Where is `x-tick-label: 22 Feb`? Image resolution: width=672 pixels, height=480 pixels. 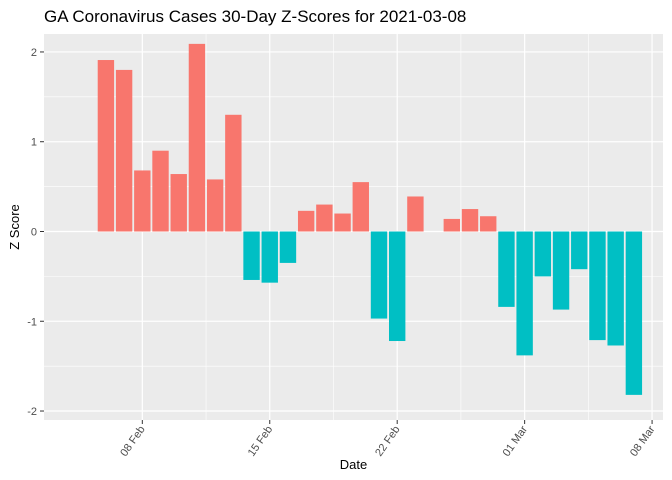
x-tick-label: 22 Feb is located at coordinates (387, 441).